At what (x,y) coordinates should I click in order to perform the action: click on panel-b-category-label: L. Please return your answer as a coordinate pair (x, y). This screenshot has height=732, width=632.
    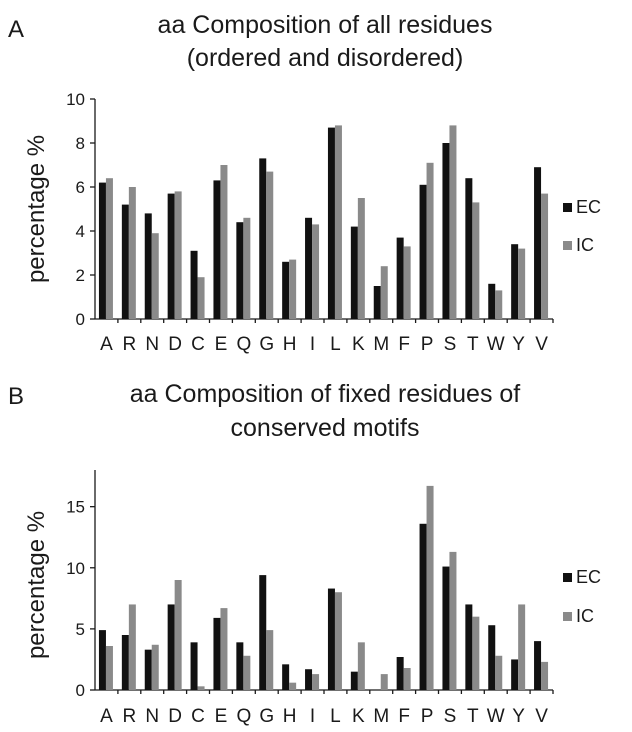
    Looking at the image, I should click on (335, 716).